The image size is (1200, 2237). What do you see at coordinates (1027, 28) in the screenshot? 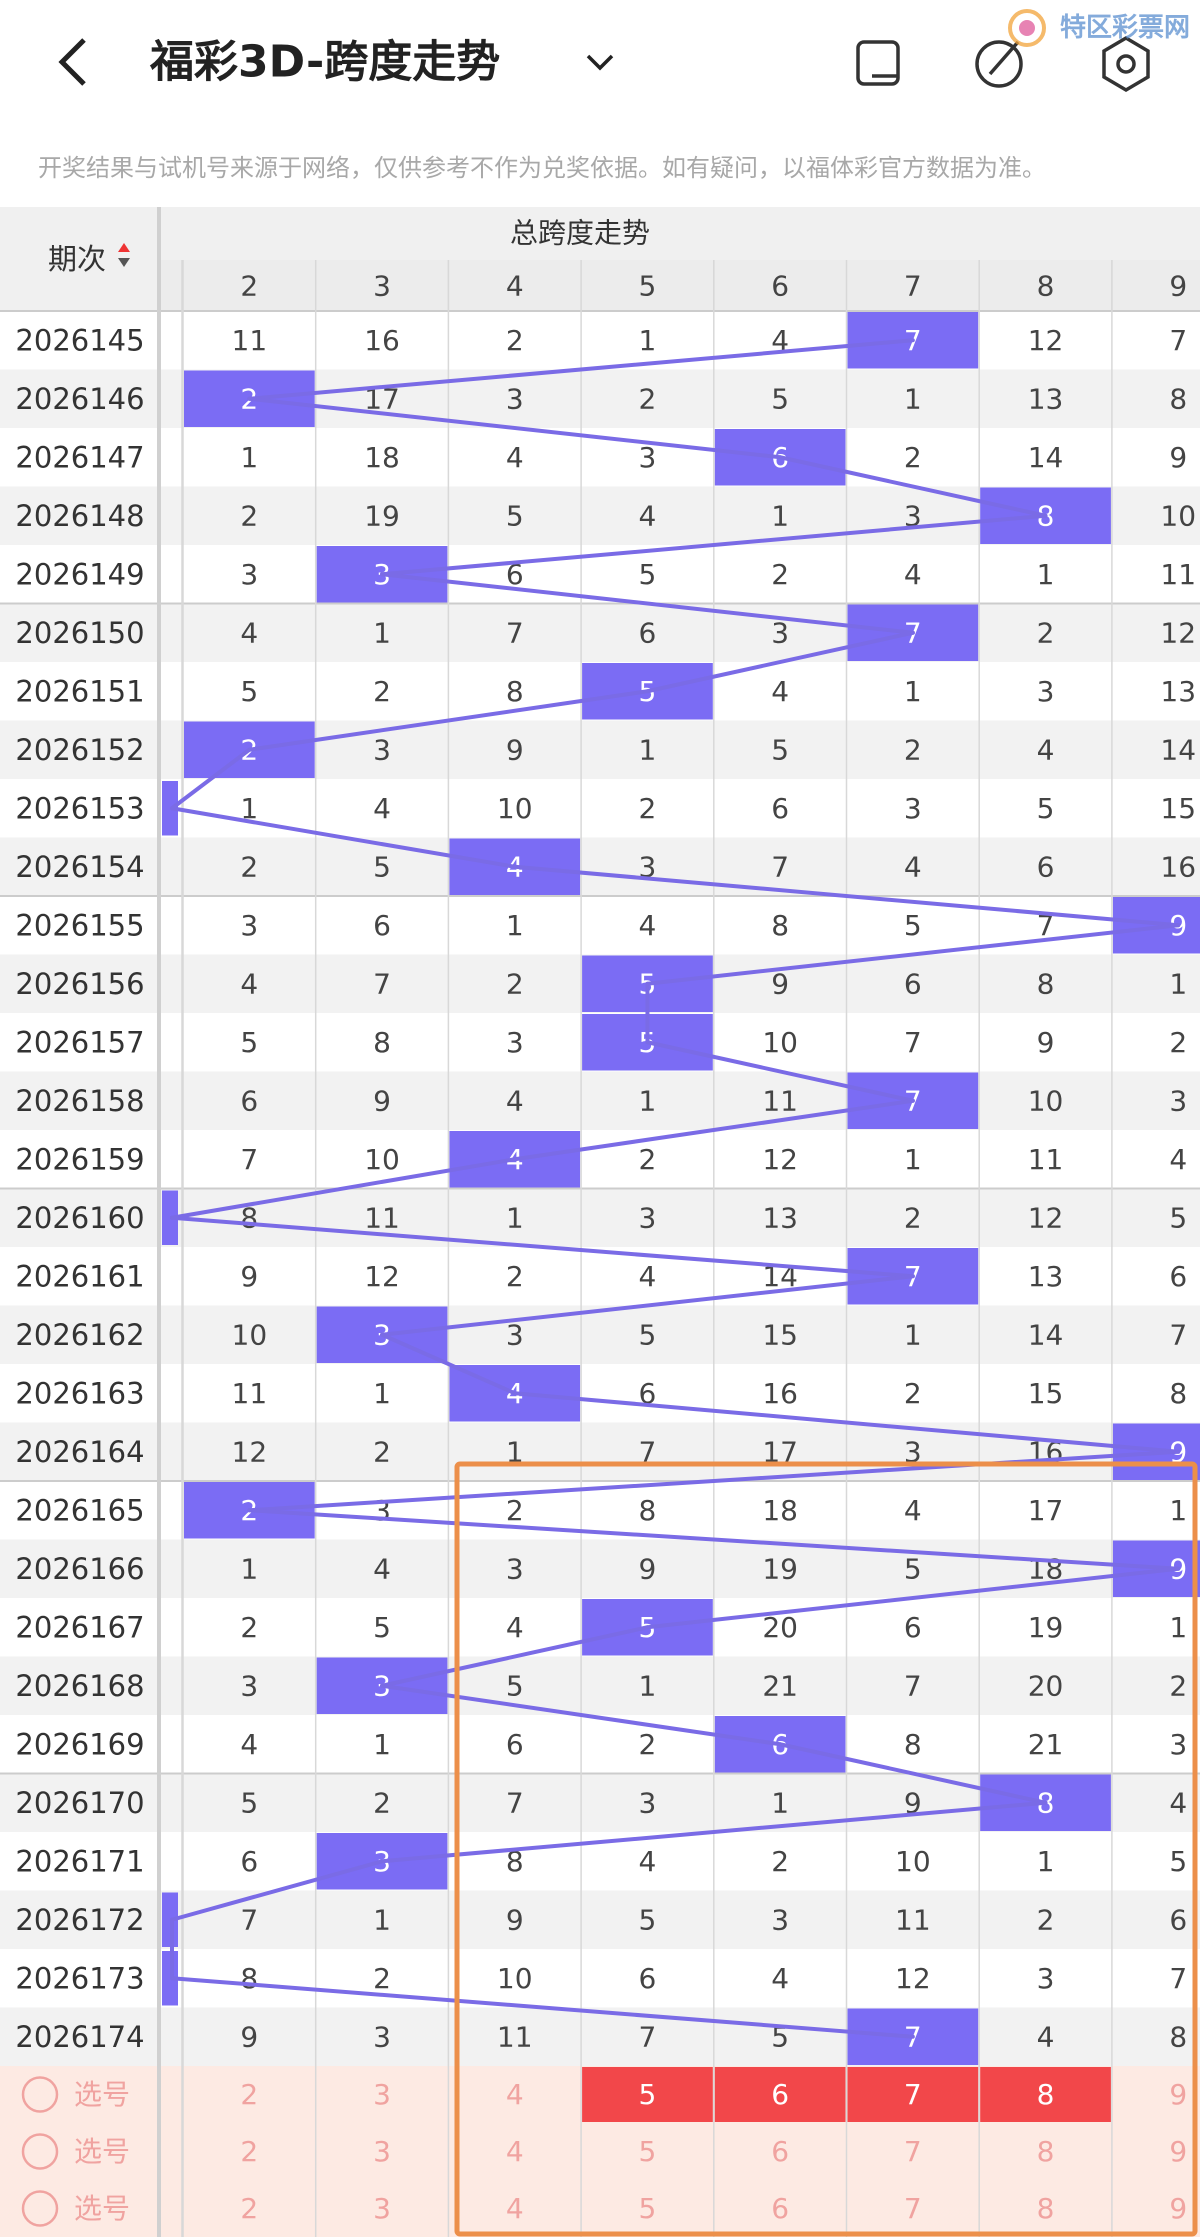
I see `logo-dot` at bounding box center [1027, 28].